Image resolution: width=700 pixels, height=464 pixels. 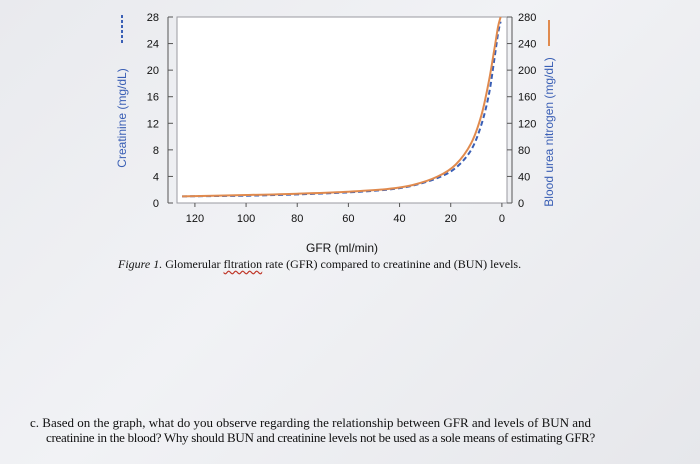 I want to click on left-tick-label: 12, so click(x=153, y=124).